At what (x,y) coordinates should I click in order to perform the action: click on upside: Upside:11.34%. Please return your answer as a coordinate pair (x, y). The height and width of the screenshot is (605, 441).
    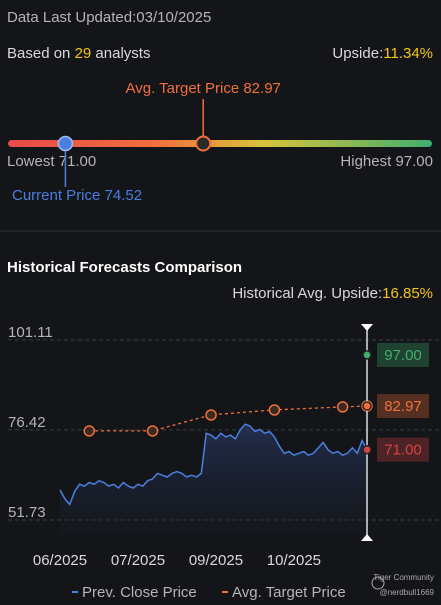
    Looking at the image, I should click on (382, 53).